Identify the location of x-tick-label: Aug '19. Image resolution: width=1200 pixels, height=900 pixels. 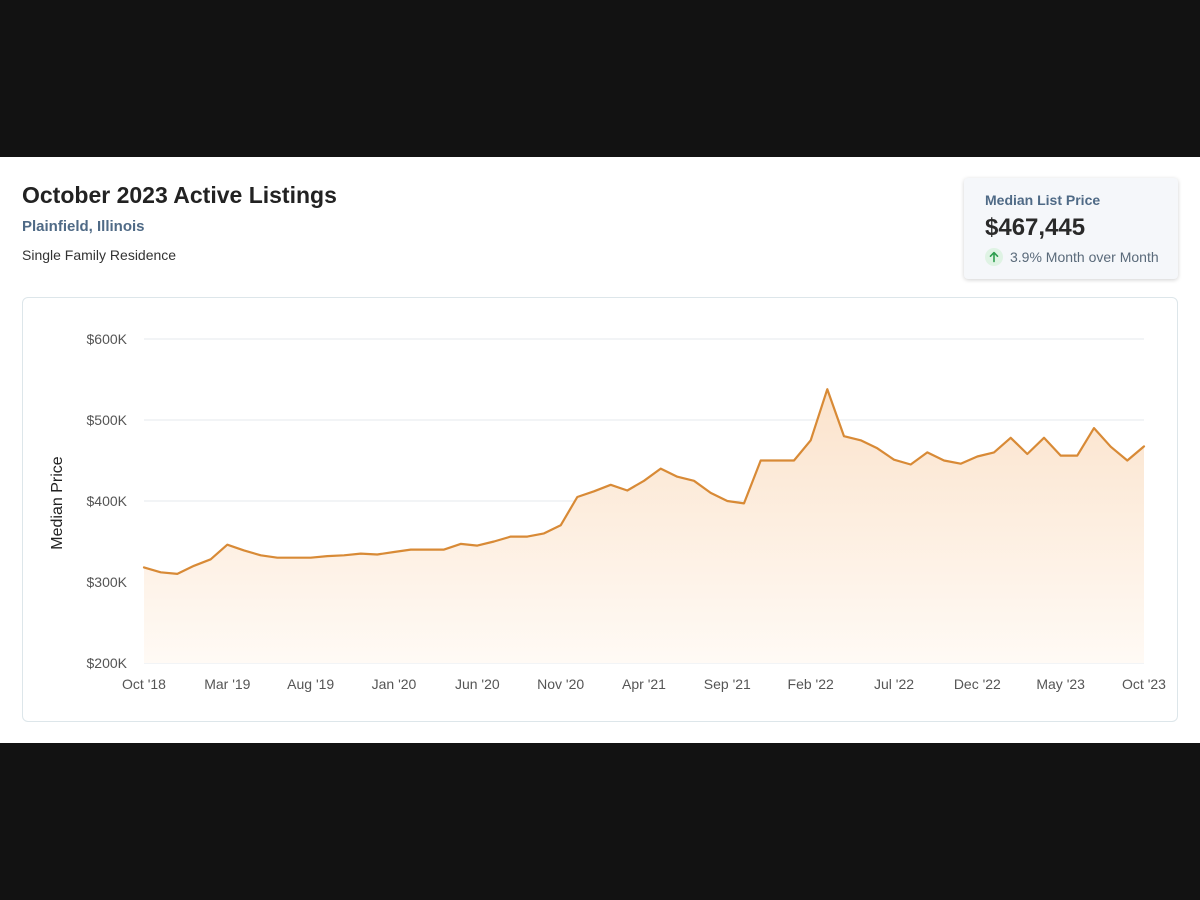
(310, 684).